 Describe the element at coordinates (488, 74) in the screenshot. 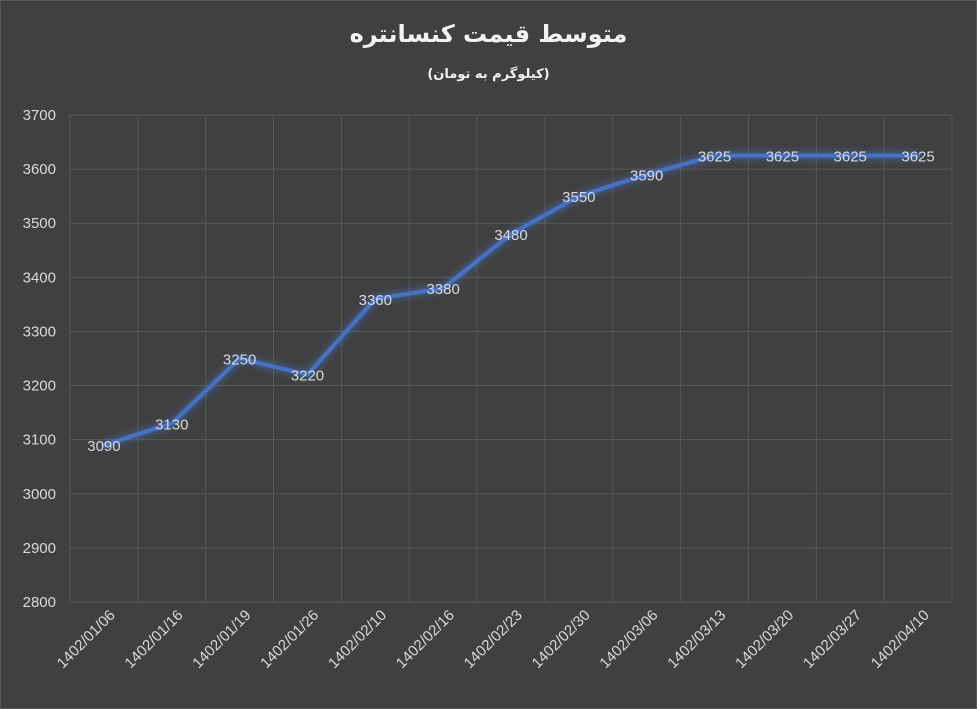

I see `chart-subtitle: (کیلوگرم به تومان)` at that location.